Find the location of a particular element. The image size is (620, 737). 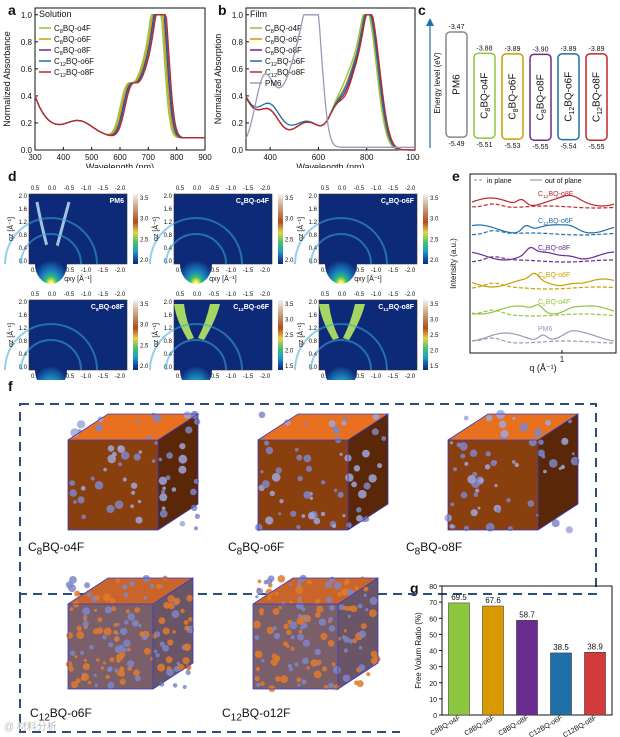

map-top-tick: -1.0 is located at coordinates (231, 295).